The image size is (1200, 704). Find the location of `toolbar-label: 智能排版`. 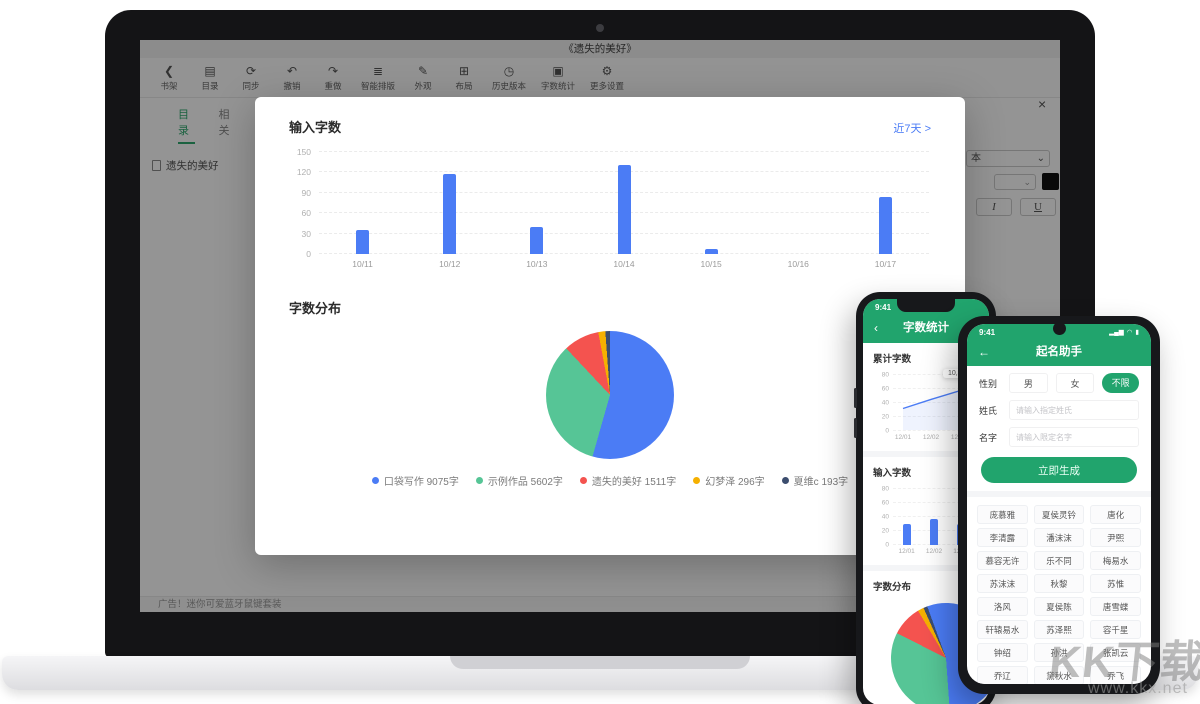

toolbar-label: 智能排版 is located at coordinates (378, 85).